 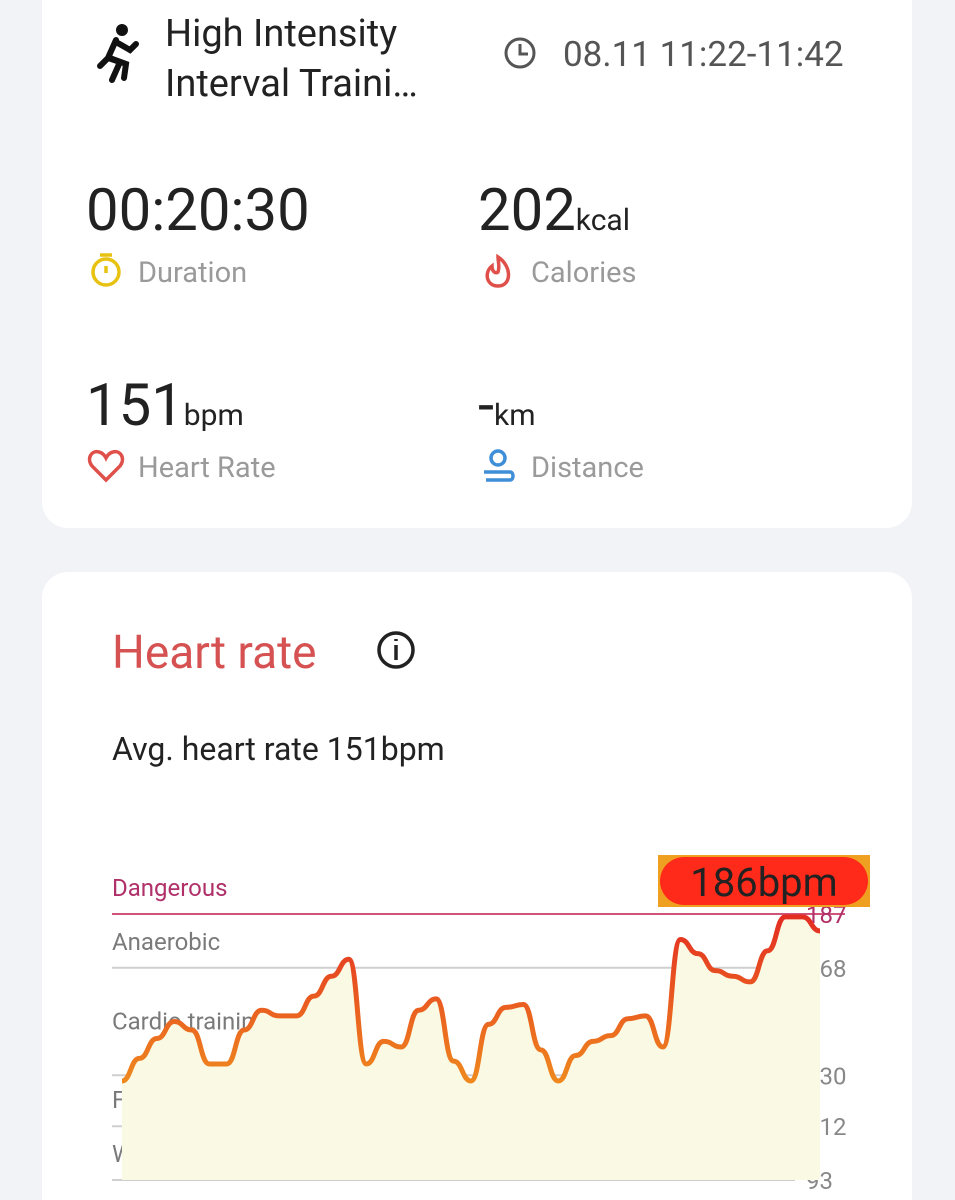 I want to click on stopwatch-icon, so click(x=106, y=270).